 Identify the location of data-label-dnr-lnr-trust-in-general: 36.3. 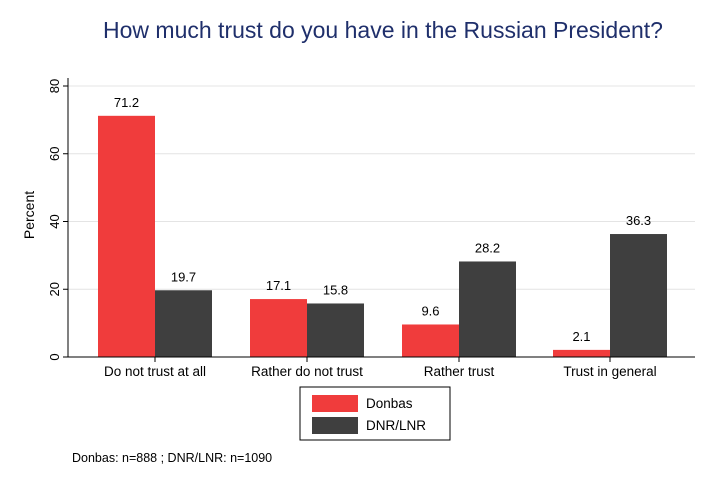
(638, 220).